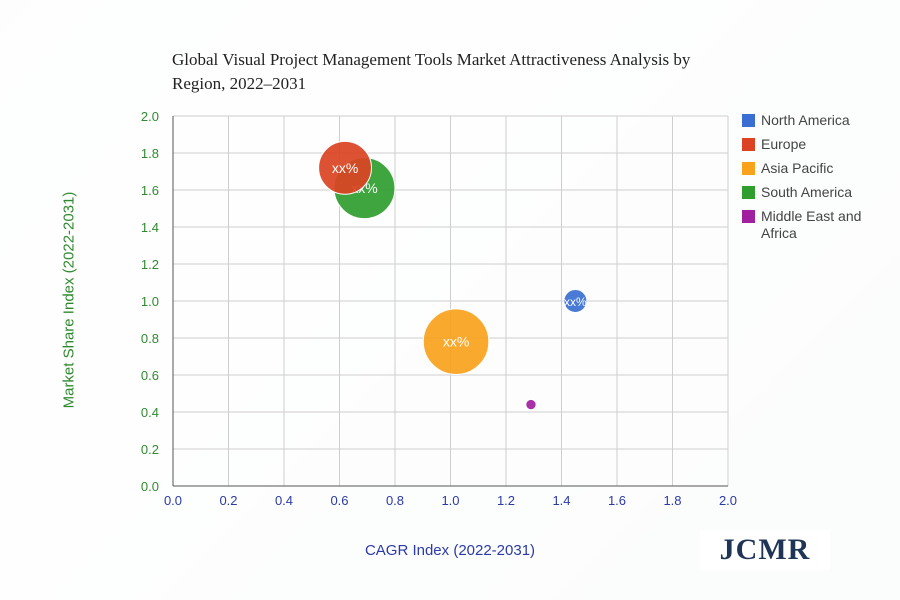 This screenshot has height=600, width=900. What do you see at coordinates (672, 500) in the screenshot?
I see `x-tick-label: 1.8` at bounding box center [672, 500].